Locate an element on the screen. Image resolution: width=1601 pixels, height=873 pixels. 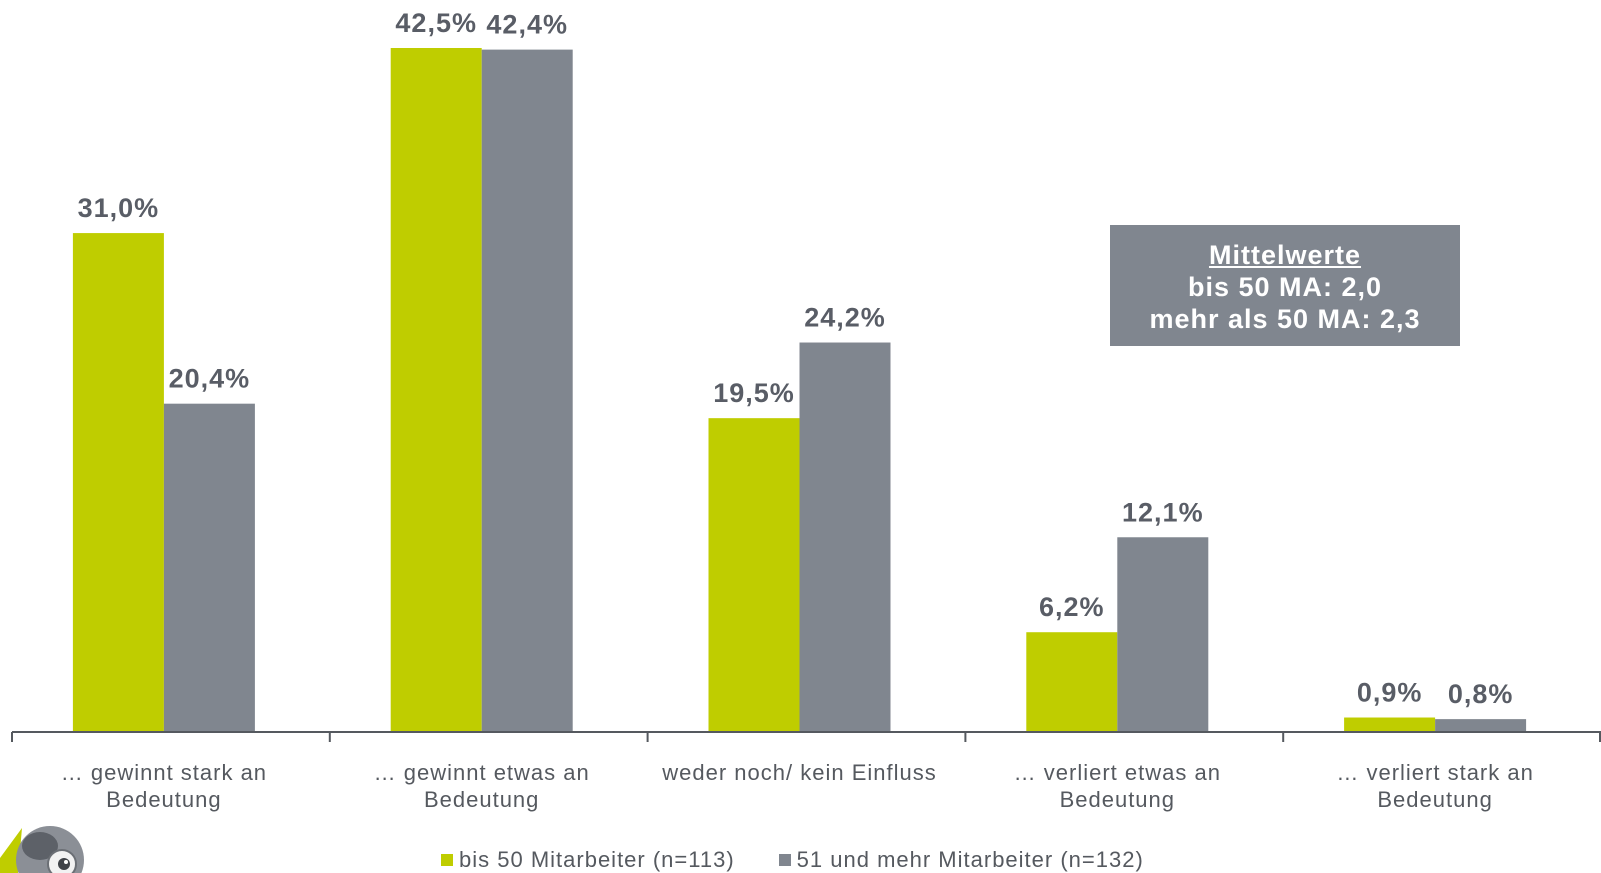
value-label-series-1-cat-4: 6,2% is located at coordinates (1072, 607).